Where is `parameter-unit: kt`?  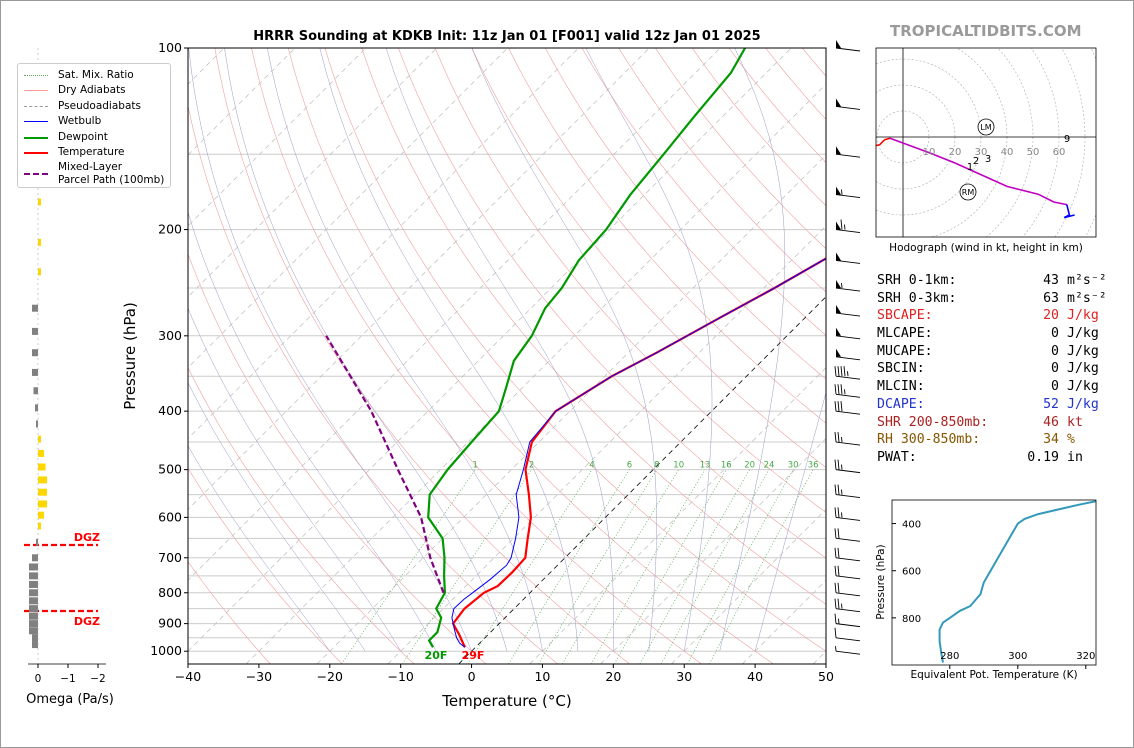
parameter-unit: kt is located at coordinates (1075, 422).